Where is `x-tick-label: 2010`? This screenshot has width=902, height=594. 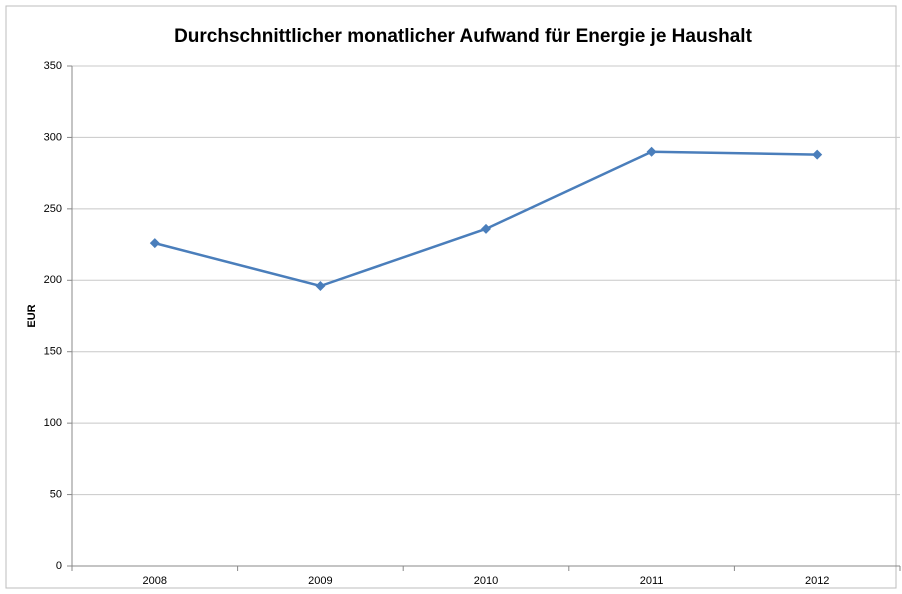 x-tick-label: 2010 is located at coordinates (486, 581).